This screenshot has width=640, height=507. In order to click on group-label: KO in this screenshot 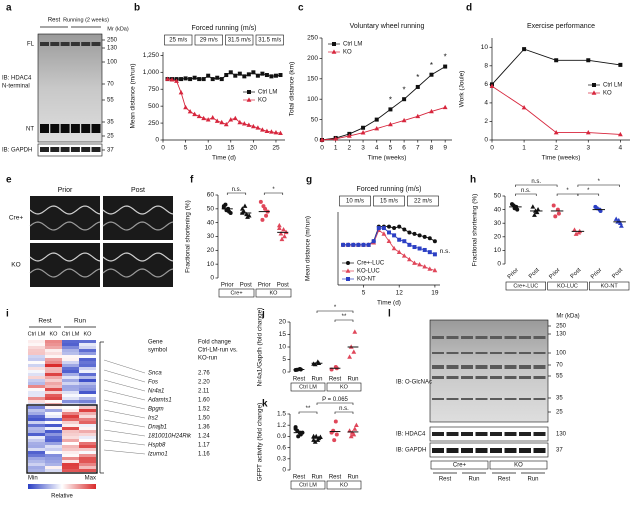, I will do `click(518, 466)`.